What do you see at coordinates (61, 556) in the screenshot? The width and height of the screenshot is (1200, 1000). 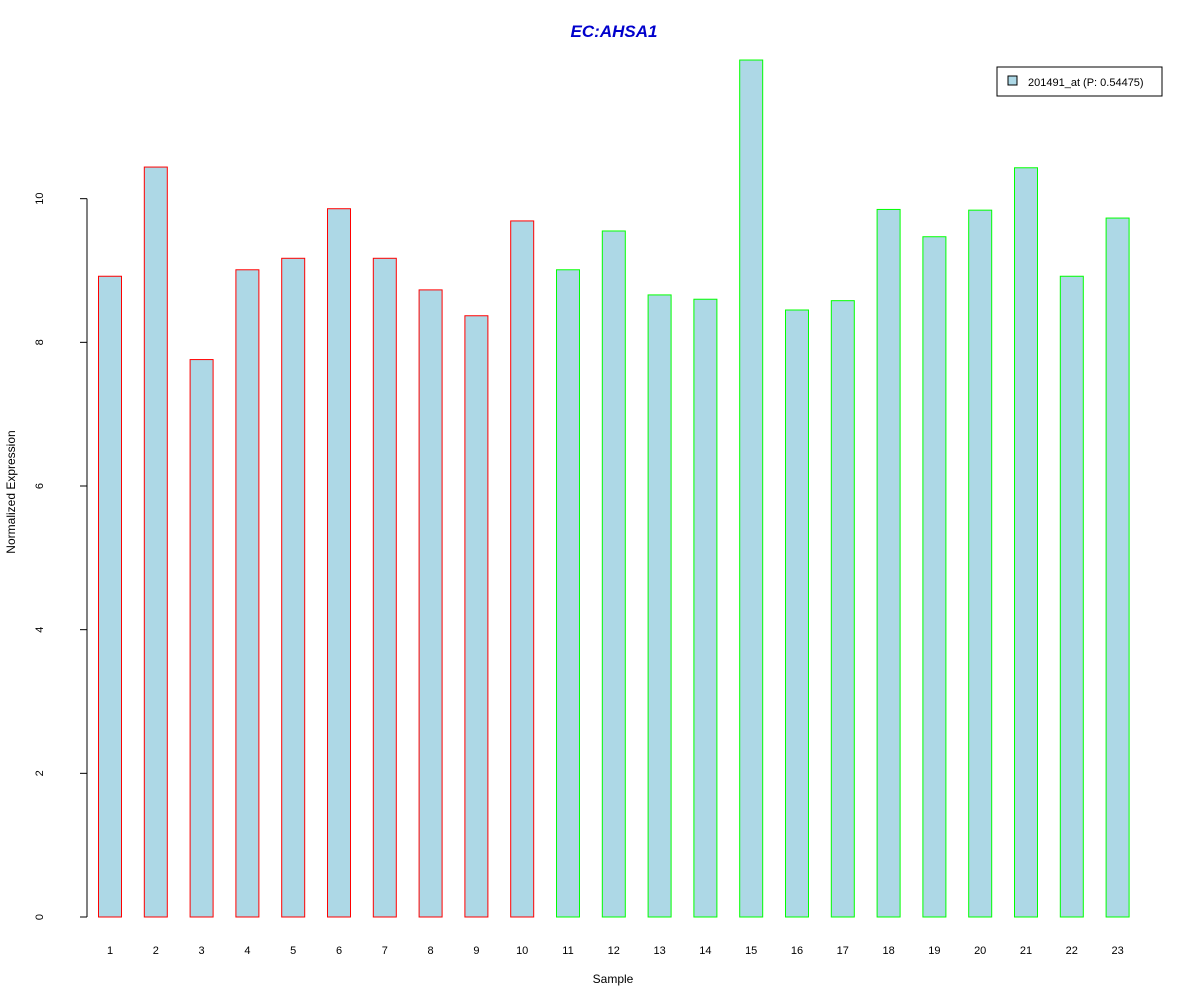 I see `y-axis: 0 2 4 6 8 10` at bounding box center [61, 556].